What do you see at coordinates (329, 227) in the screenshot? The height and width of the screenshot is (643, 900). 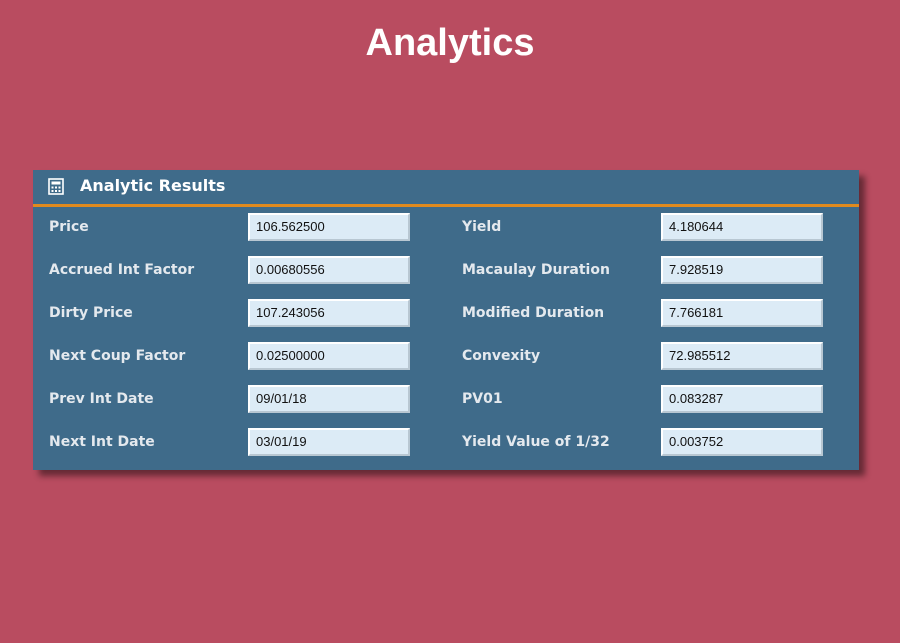 I see `value-field: 106.562500` at bounding box center [329, 227].